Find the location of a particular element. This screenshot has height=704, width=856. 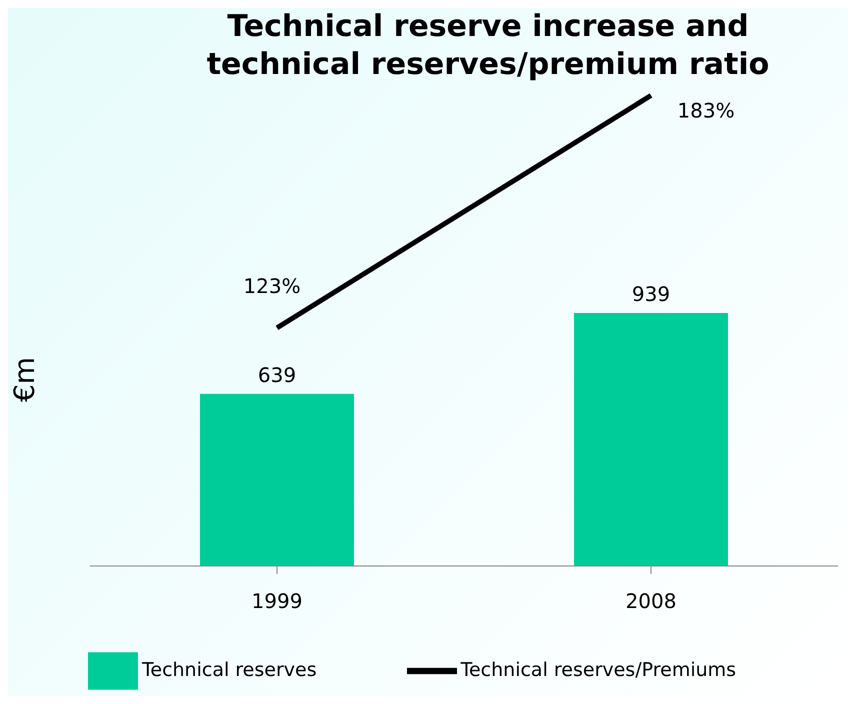

legend-label: Technical reserves/Premiums is located at coordinates (598, 670).